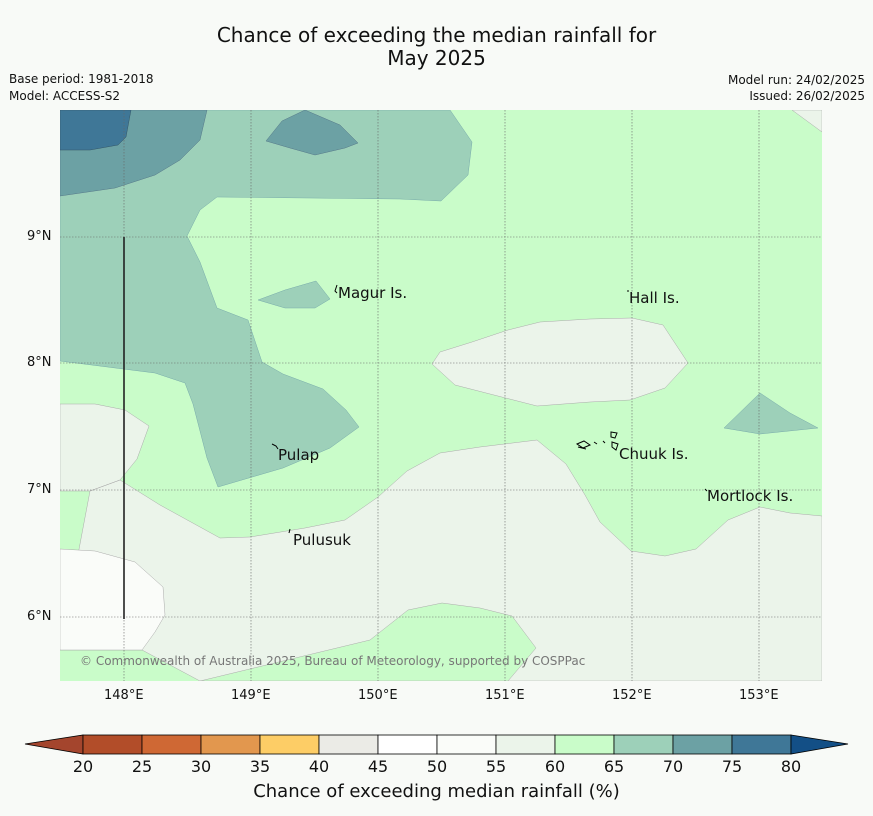 This screenshot has width=873, height=816. Describe the element at coordinates (614, 766) in the screenshot. I see `cb-tick-65: 65` at that location.